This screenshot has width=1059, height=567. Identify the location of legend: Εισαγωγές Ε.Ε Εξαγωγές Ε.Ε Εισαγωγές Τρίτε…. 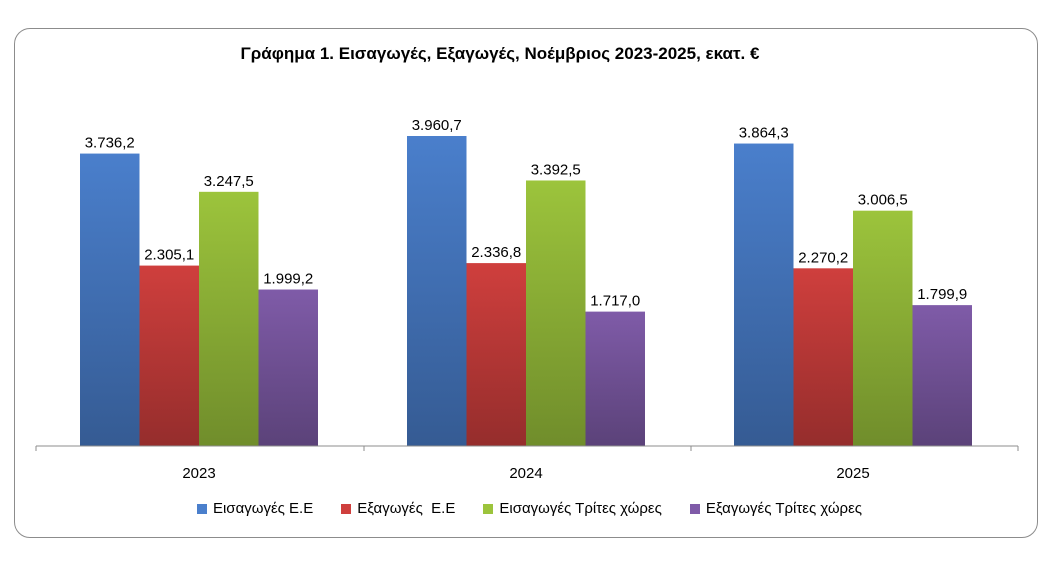
(529, 508).